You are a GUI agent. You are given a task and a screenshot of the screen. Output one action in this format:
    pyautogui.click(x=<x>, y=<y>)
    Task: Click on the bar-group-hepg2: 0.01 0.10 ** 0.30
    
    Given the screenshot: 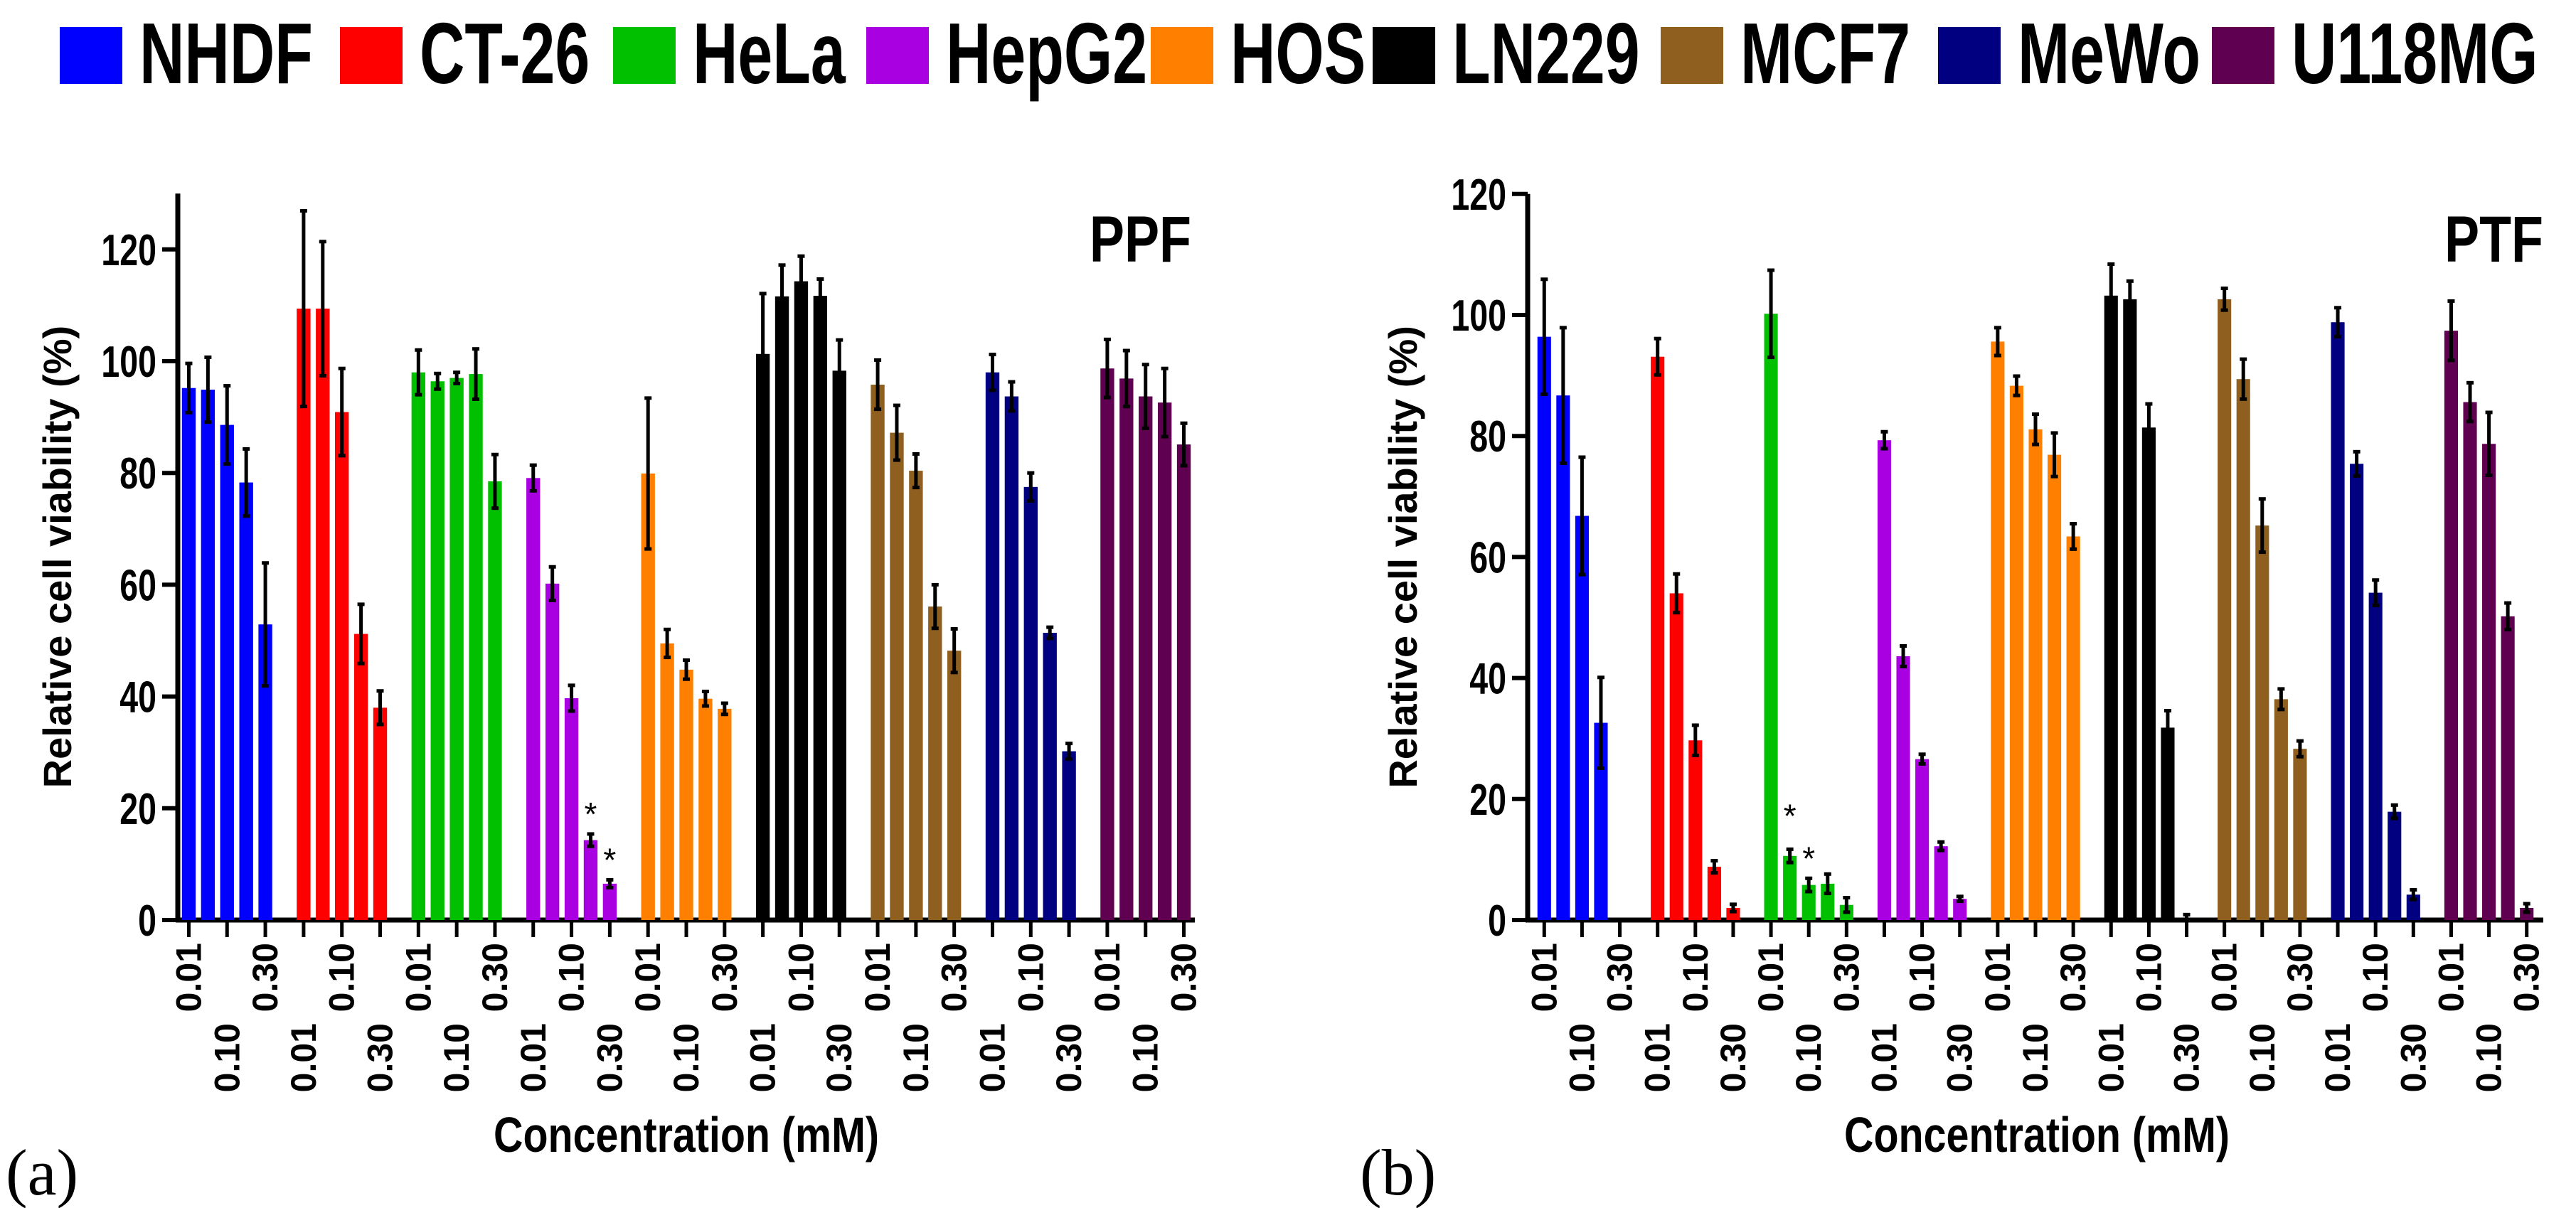 What is the action you would take?
    pyautogui.click(x=571, y=777)
    